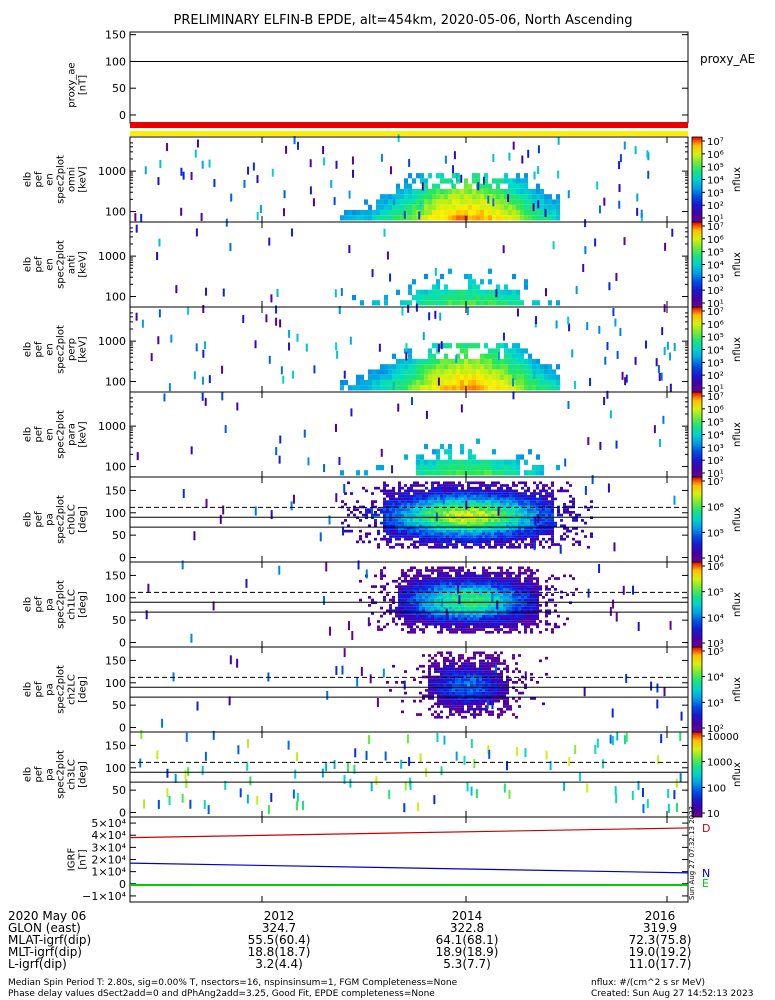 The image size is (775, 1000). What do you see at coordinates (715, 729) in the screenshot?
I see `colorbar-tick-label: 10²` at bounding box center [715, 729].